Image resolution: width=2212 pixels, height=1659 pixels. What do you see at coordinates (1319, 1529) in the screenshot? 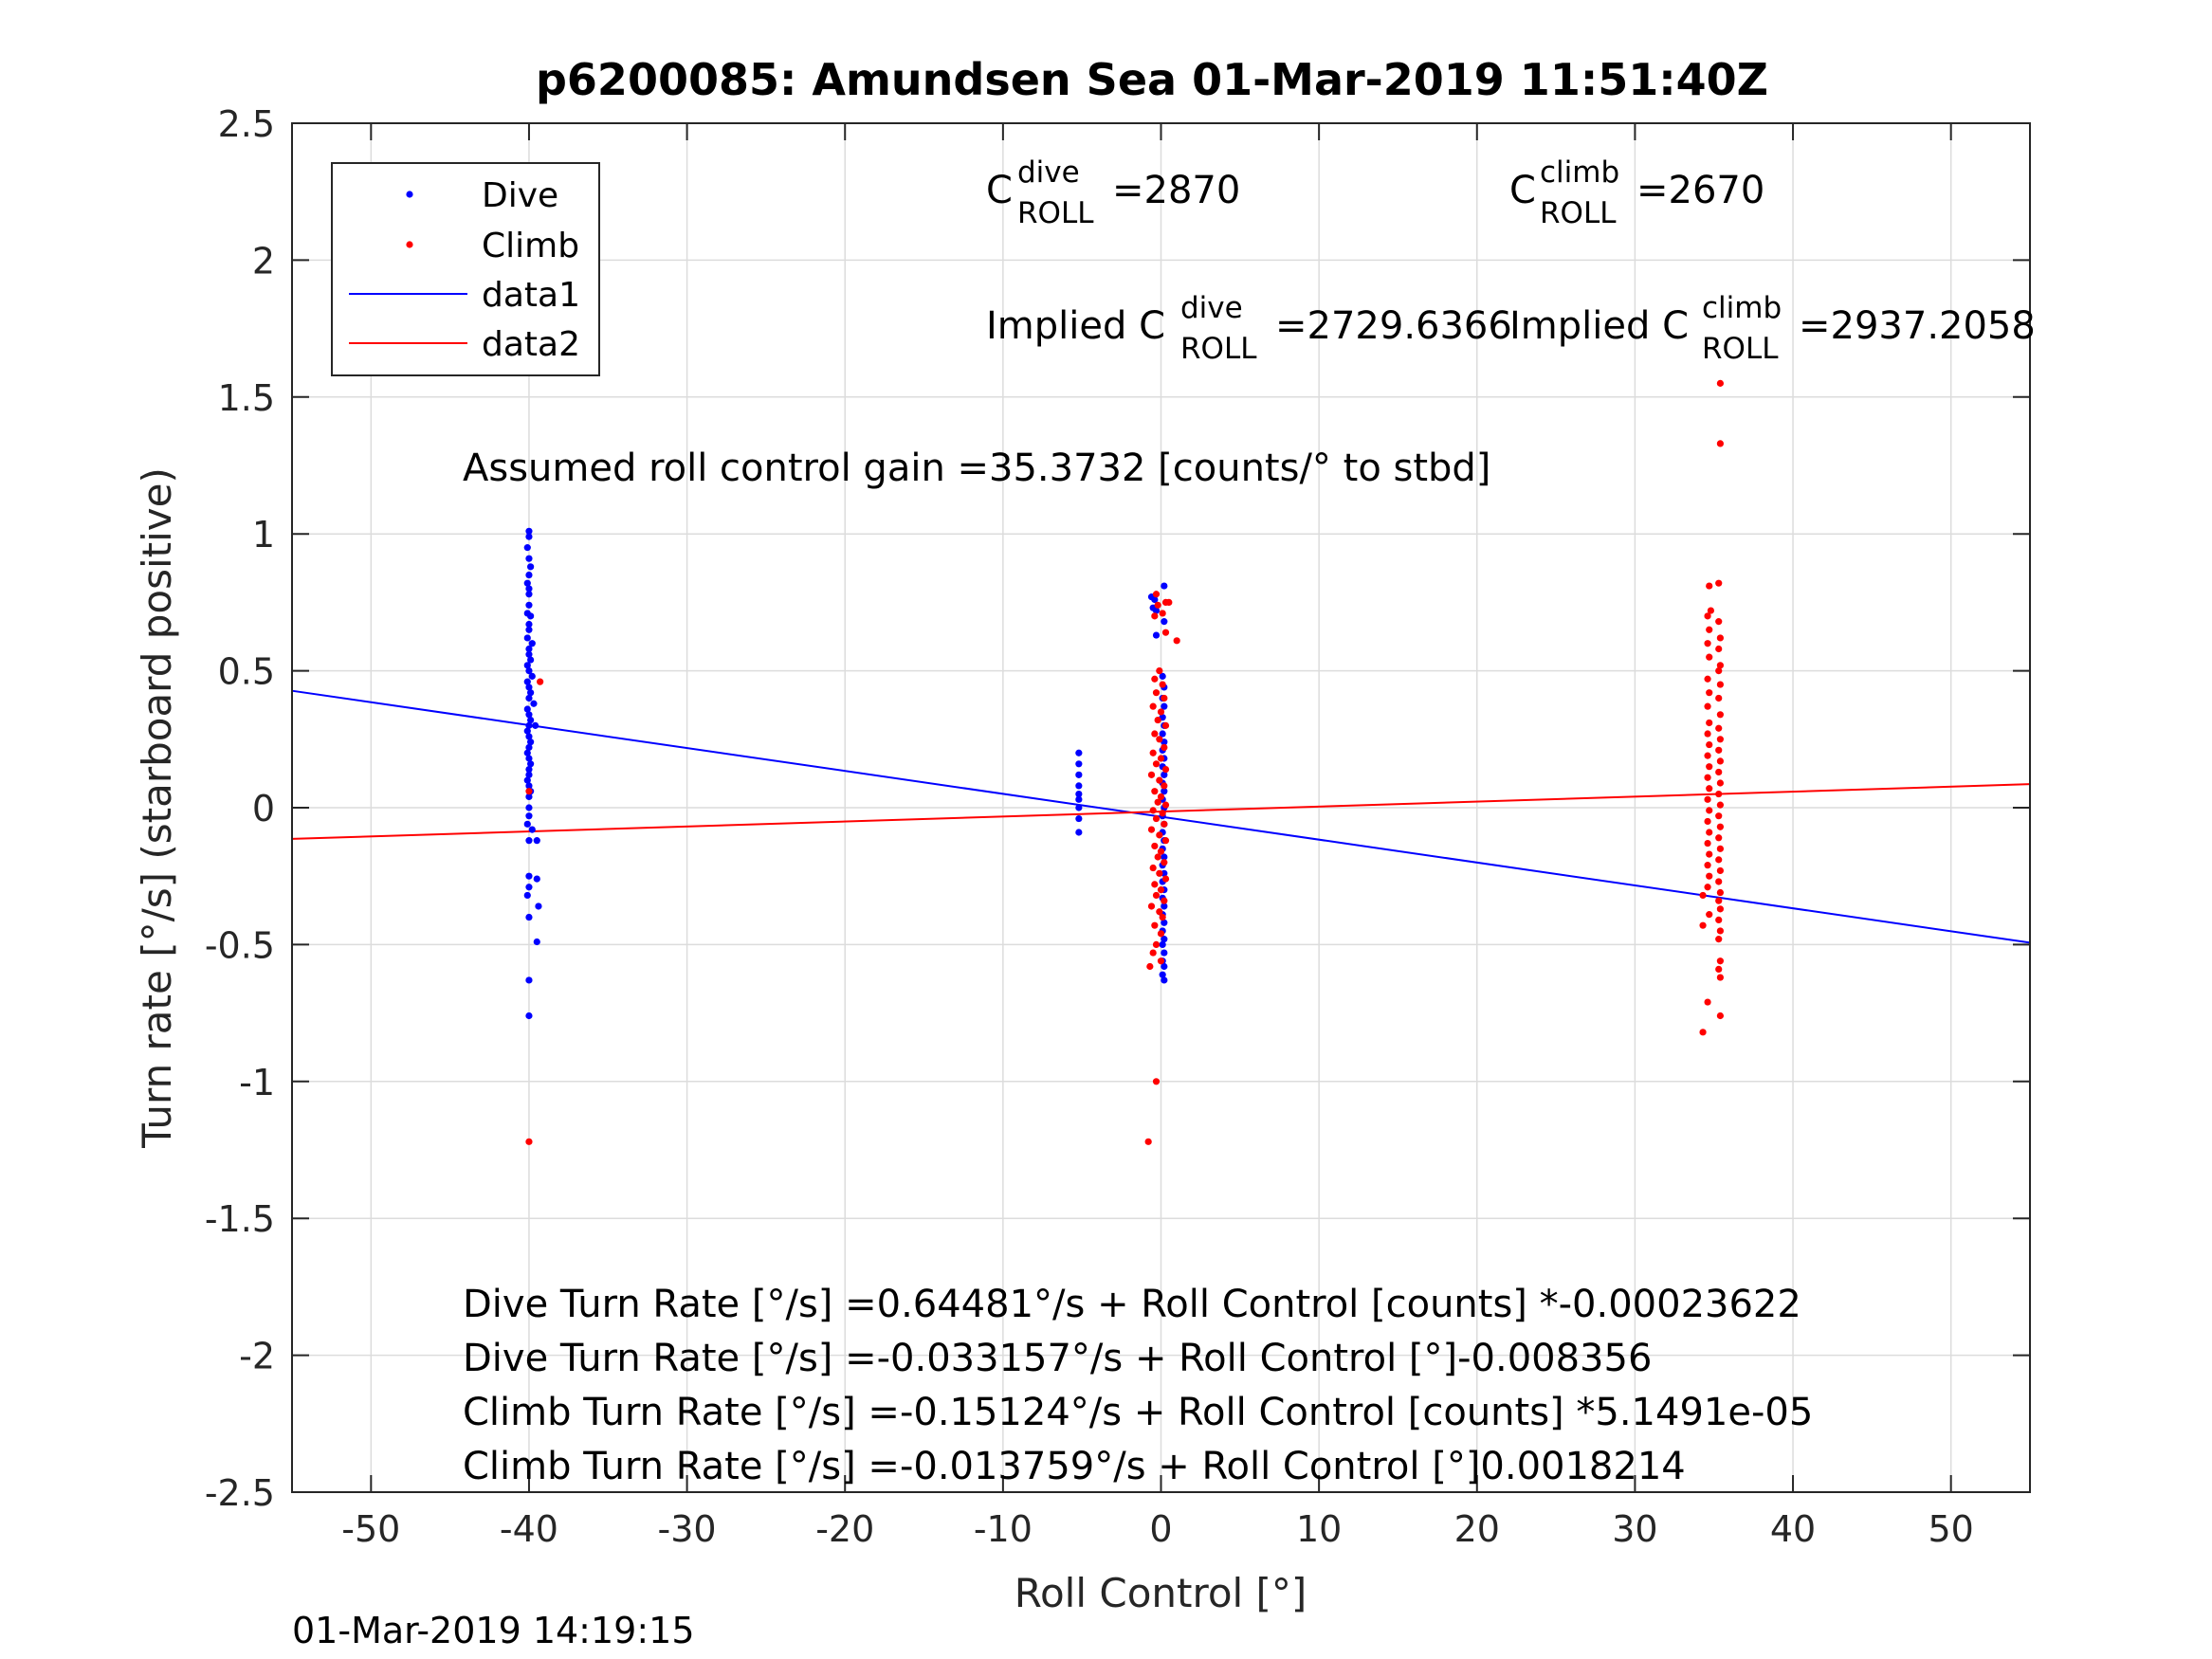
I see `x-tick-label: 10` at bounding box center [1319, 1529].